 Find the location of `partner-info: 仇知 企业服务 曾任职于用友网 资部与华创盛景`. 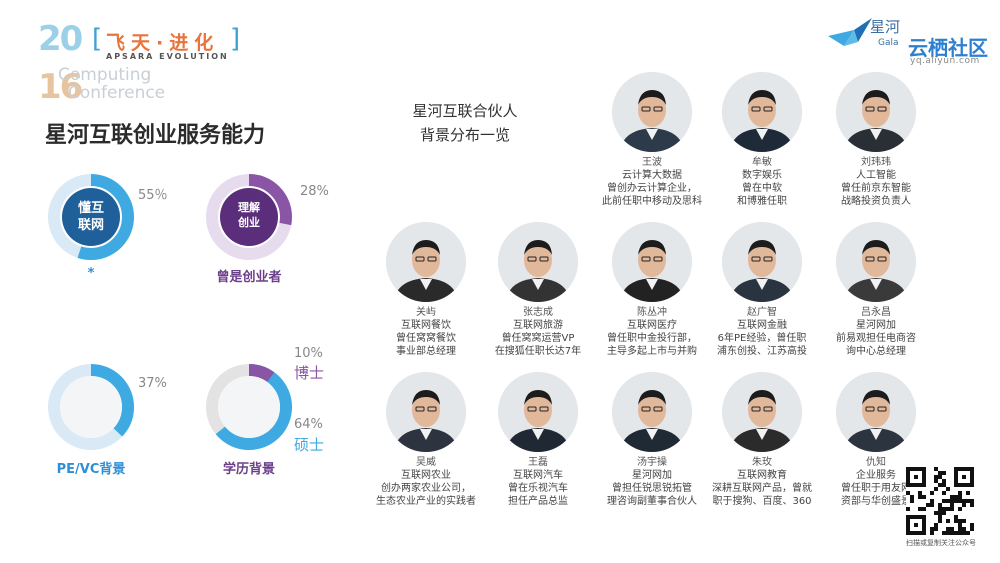

partner-info: 仇知 企业服务 曾任职于用友网 资部与华创盛景 is located at coordinates (876, 482).